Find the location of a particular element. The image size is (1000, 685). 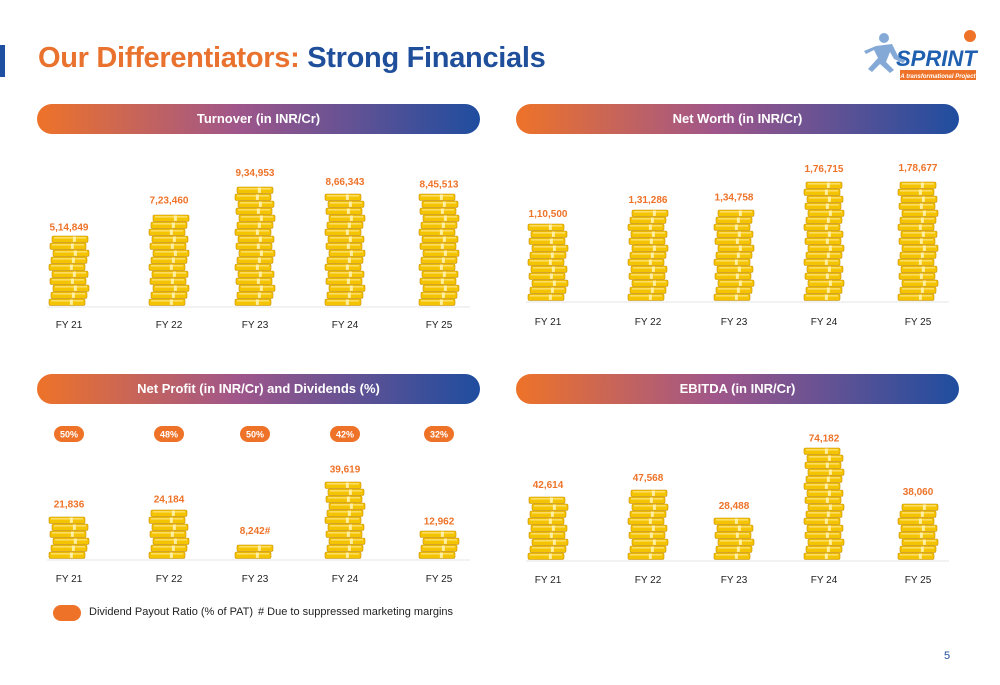

page-title-part1: Our Differentiators: is located at coordinates (169, 58).